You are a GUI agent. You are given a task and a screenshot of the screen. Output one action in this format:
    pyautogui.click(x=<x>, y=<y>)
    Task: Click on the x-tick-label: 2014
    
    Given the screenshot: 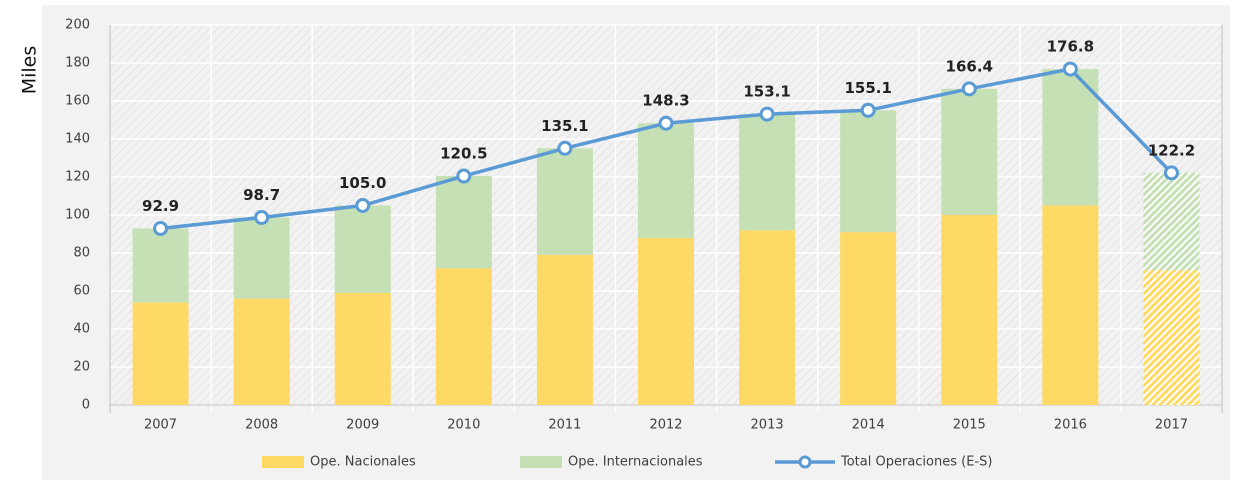 What is the action you would take?
    pyautogui.click(x=868, y=425)
    